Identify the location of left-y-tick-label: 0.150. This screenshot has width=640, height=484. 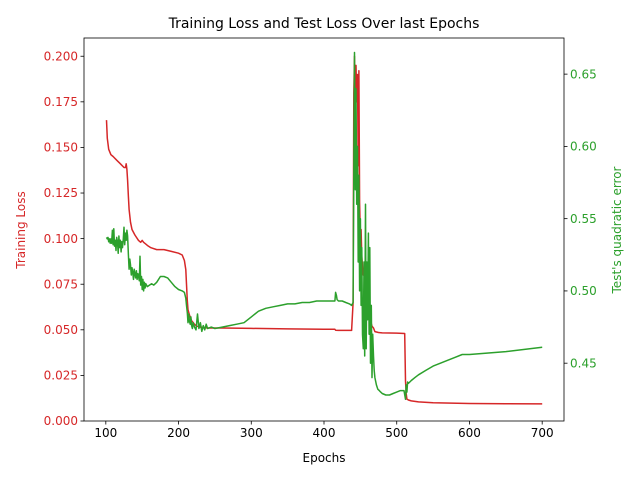
(61, 148).